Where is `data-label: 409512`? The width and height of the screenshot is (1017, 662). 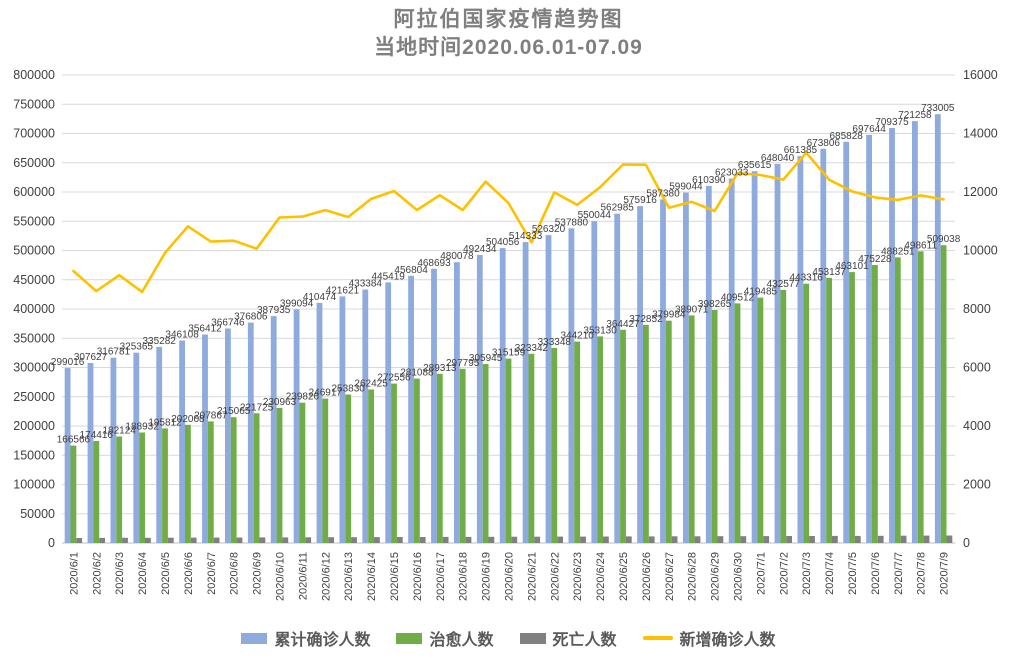
data-label: 409512 is located at coordinates (738, 297).